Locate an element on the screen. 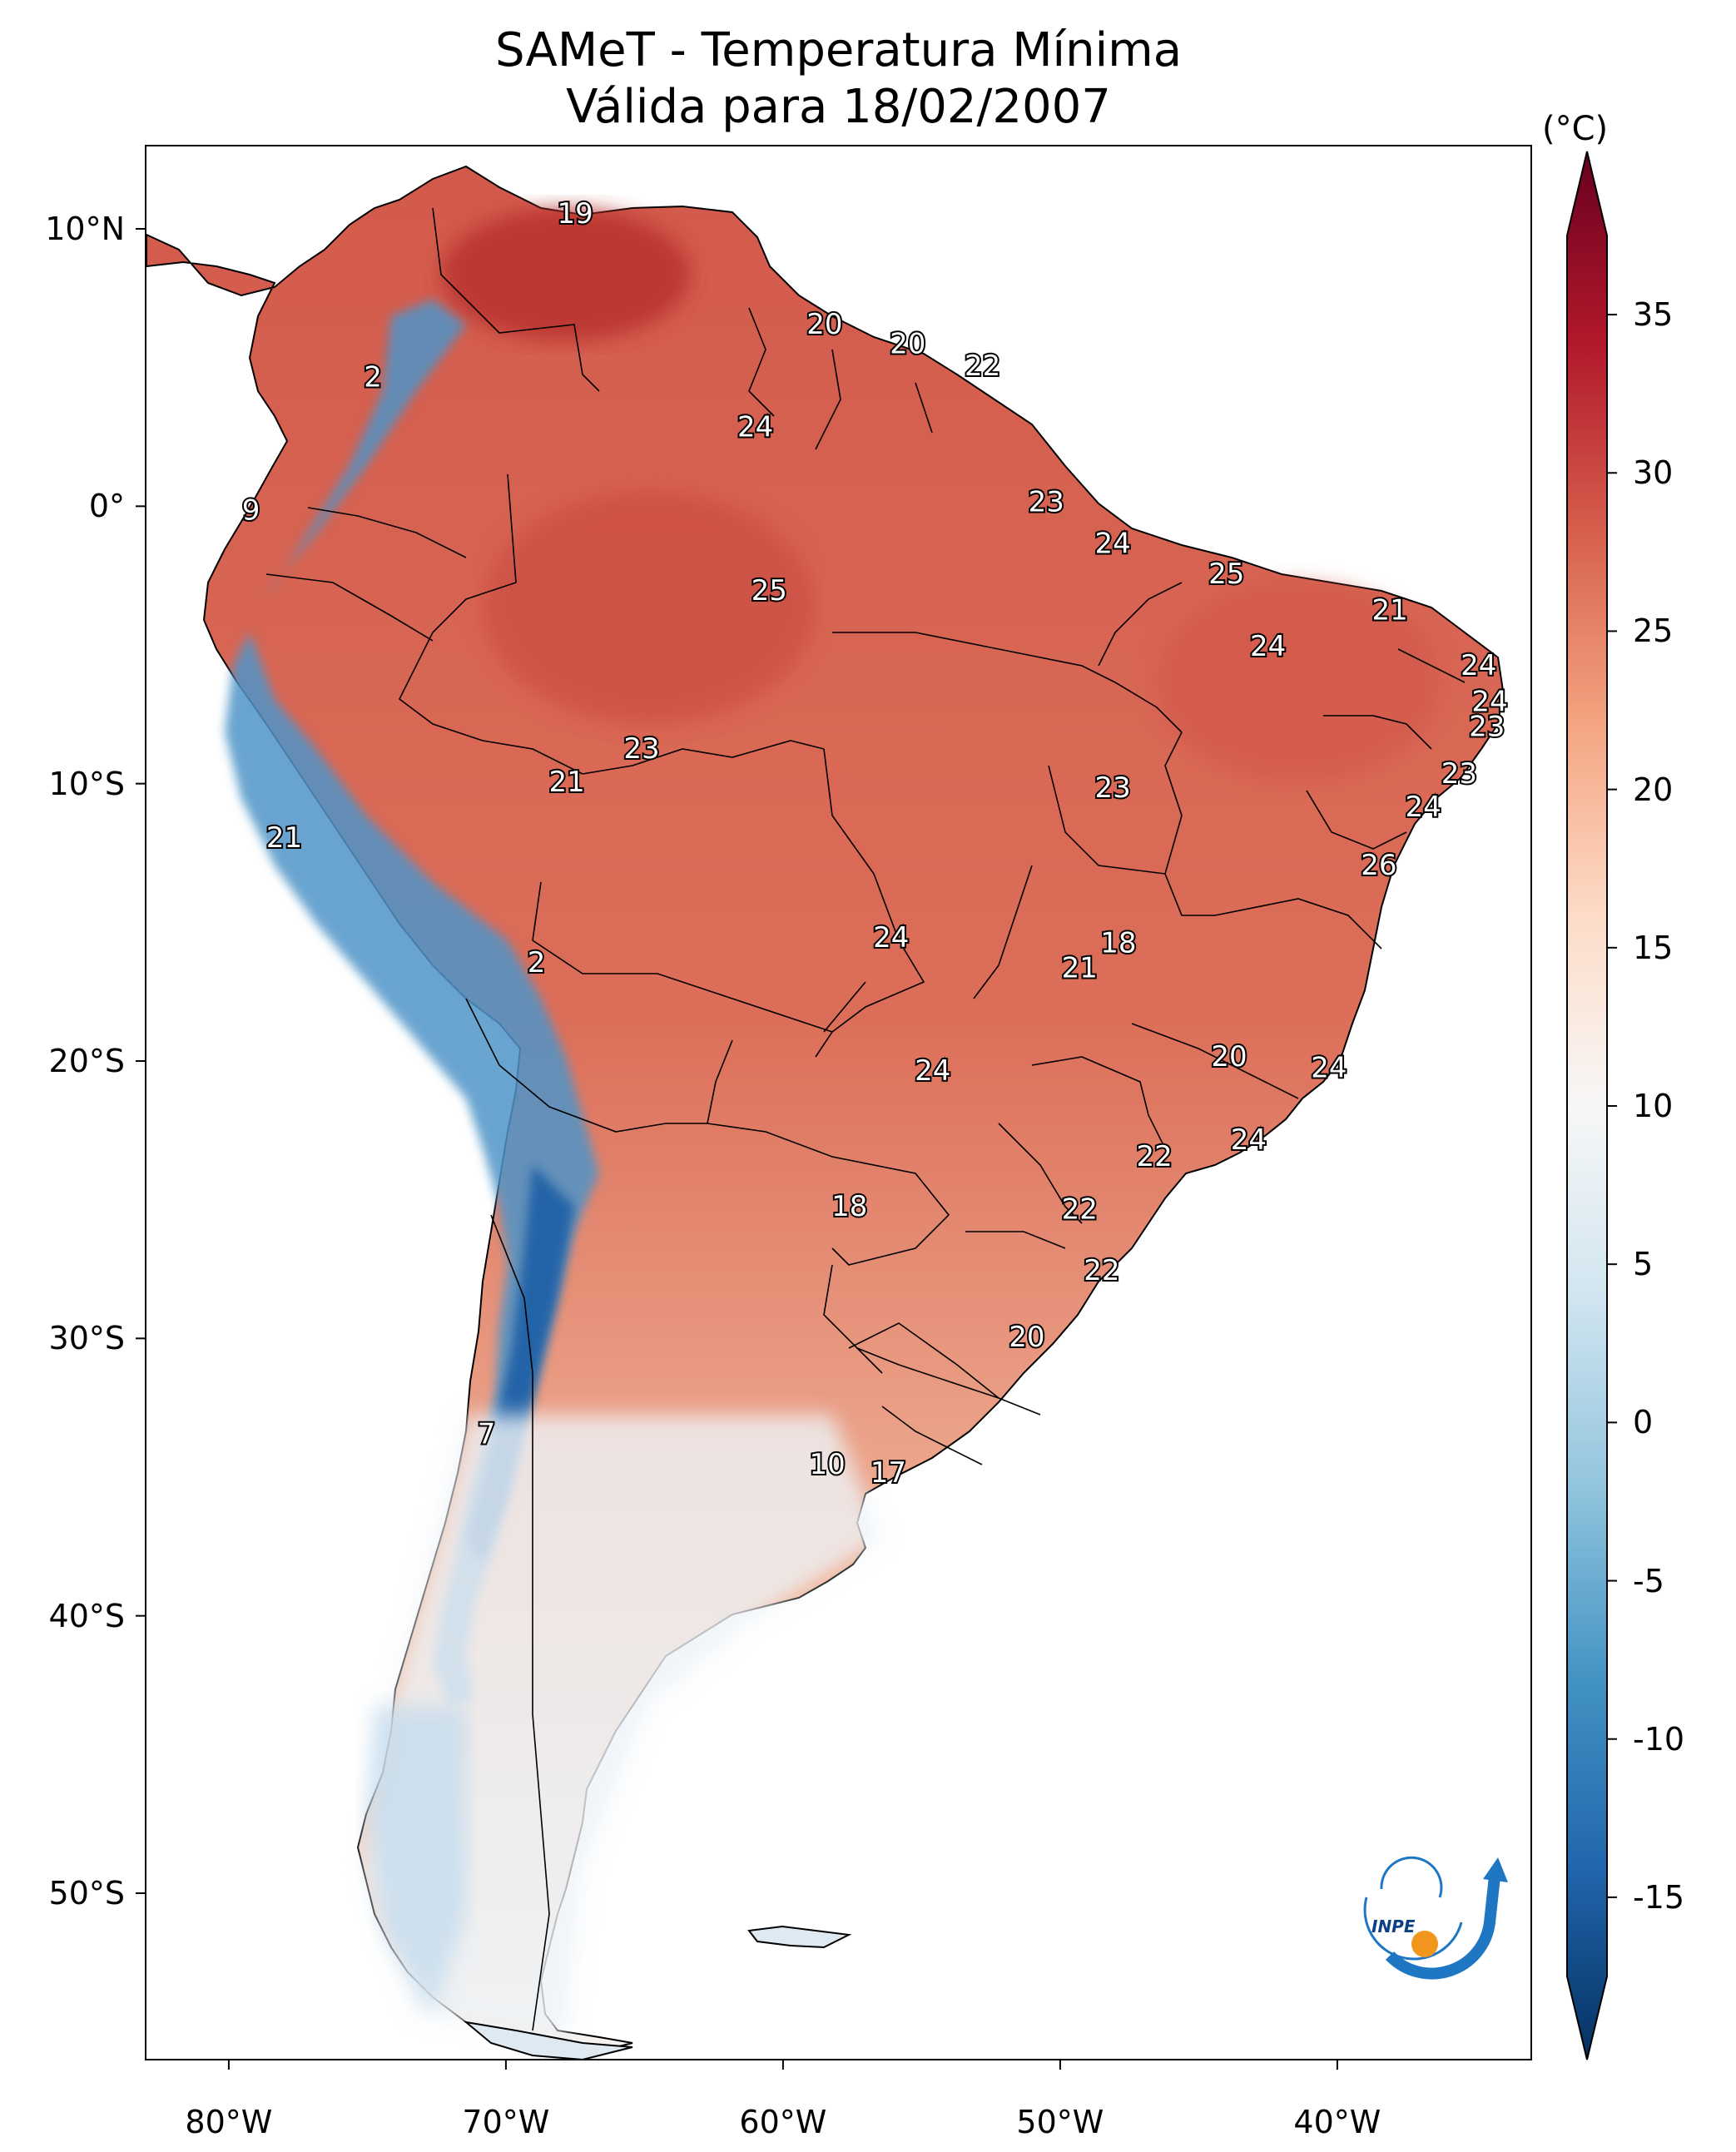 This screenshot has height=2152, width=1736. inpe-logo-text: INPE is located at coordinates (1394, 1926).